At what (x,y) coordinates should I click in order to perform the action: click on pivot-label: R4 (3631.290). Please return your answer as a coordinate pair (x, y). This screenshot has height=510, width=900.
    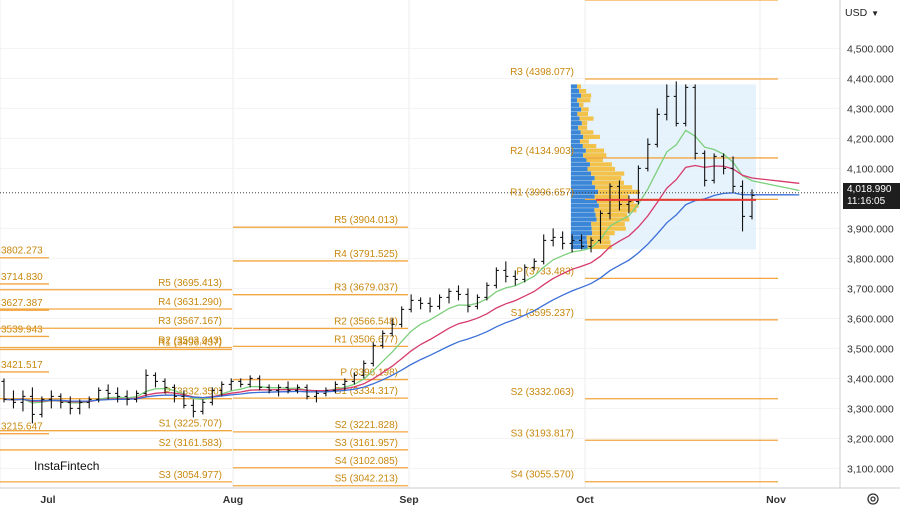
    Looking at the image, I should click on (190, 302).